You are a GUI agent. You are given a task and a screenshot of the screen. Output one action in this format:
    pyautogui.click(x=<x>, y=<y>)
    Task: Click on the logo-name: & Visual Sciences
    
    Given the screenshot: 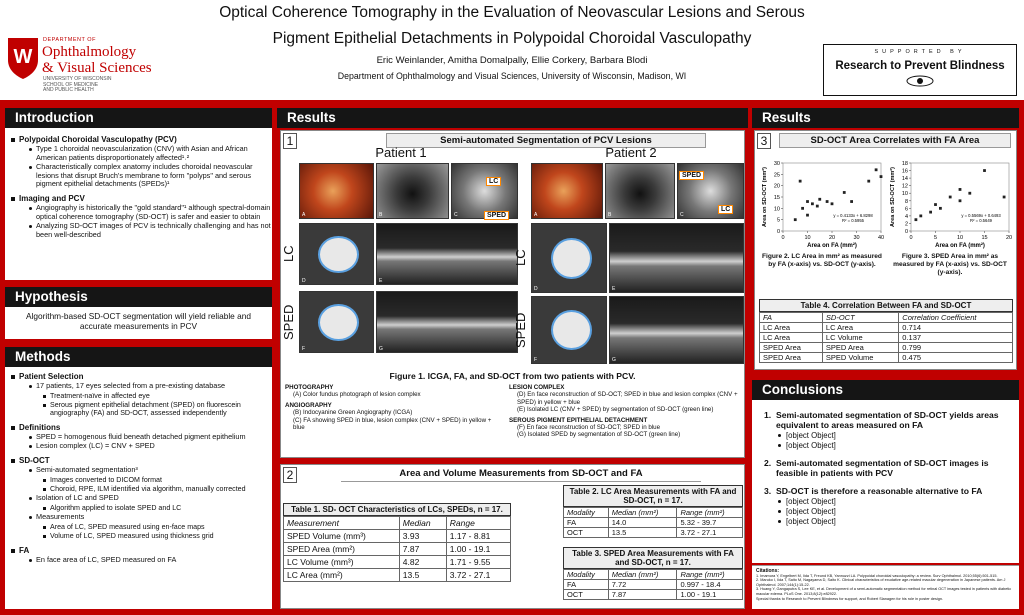 What is the action you would take?
    pyautogui.click(x=97, y=68)
    